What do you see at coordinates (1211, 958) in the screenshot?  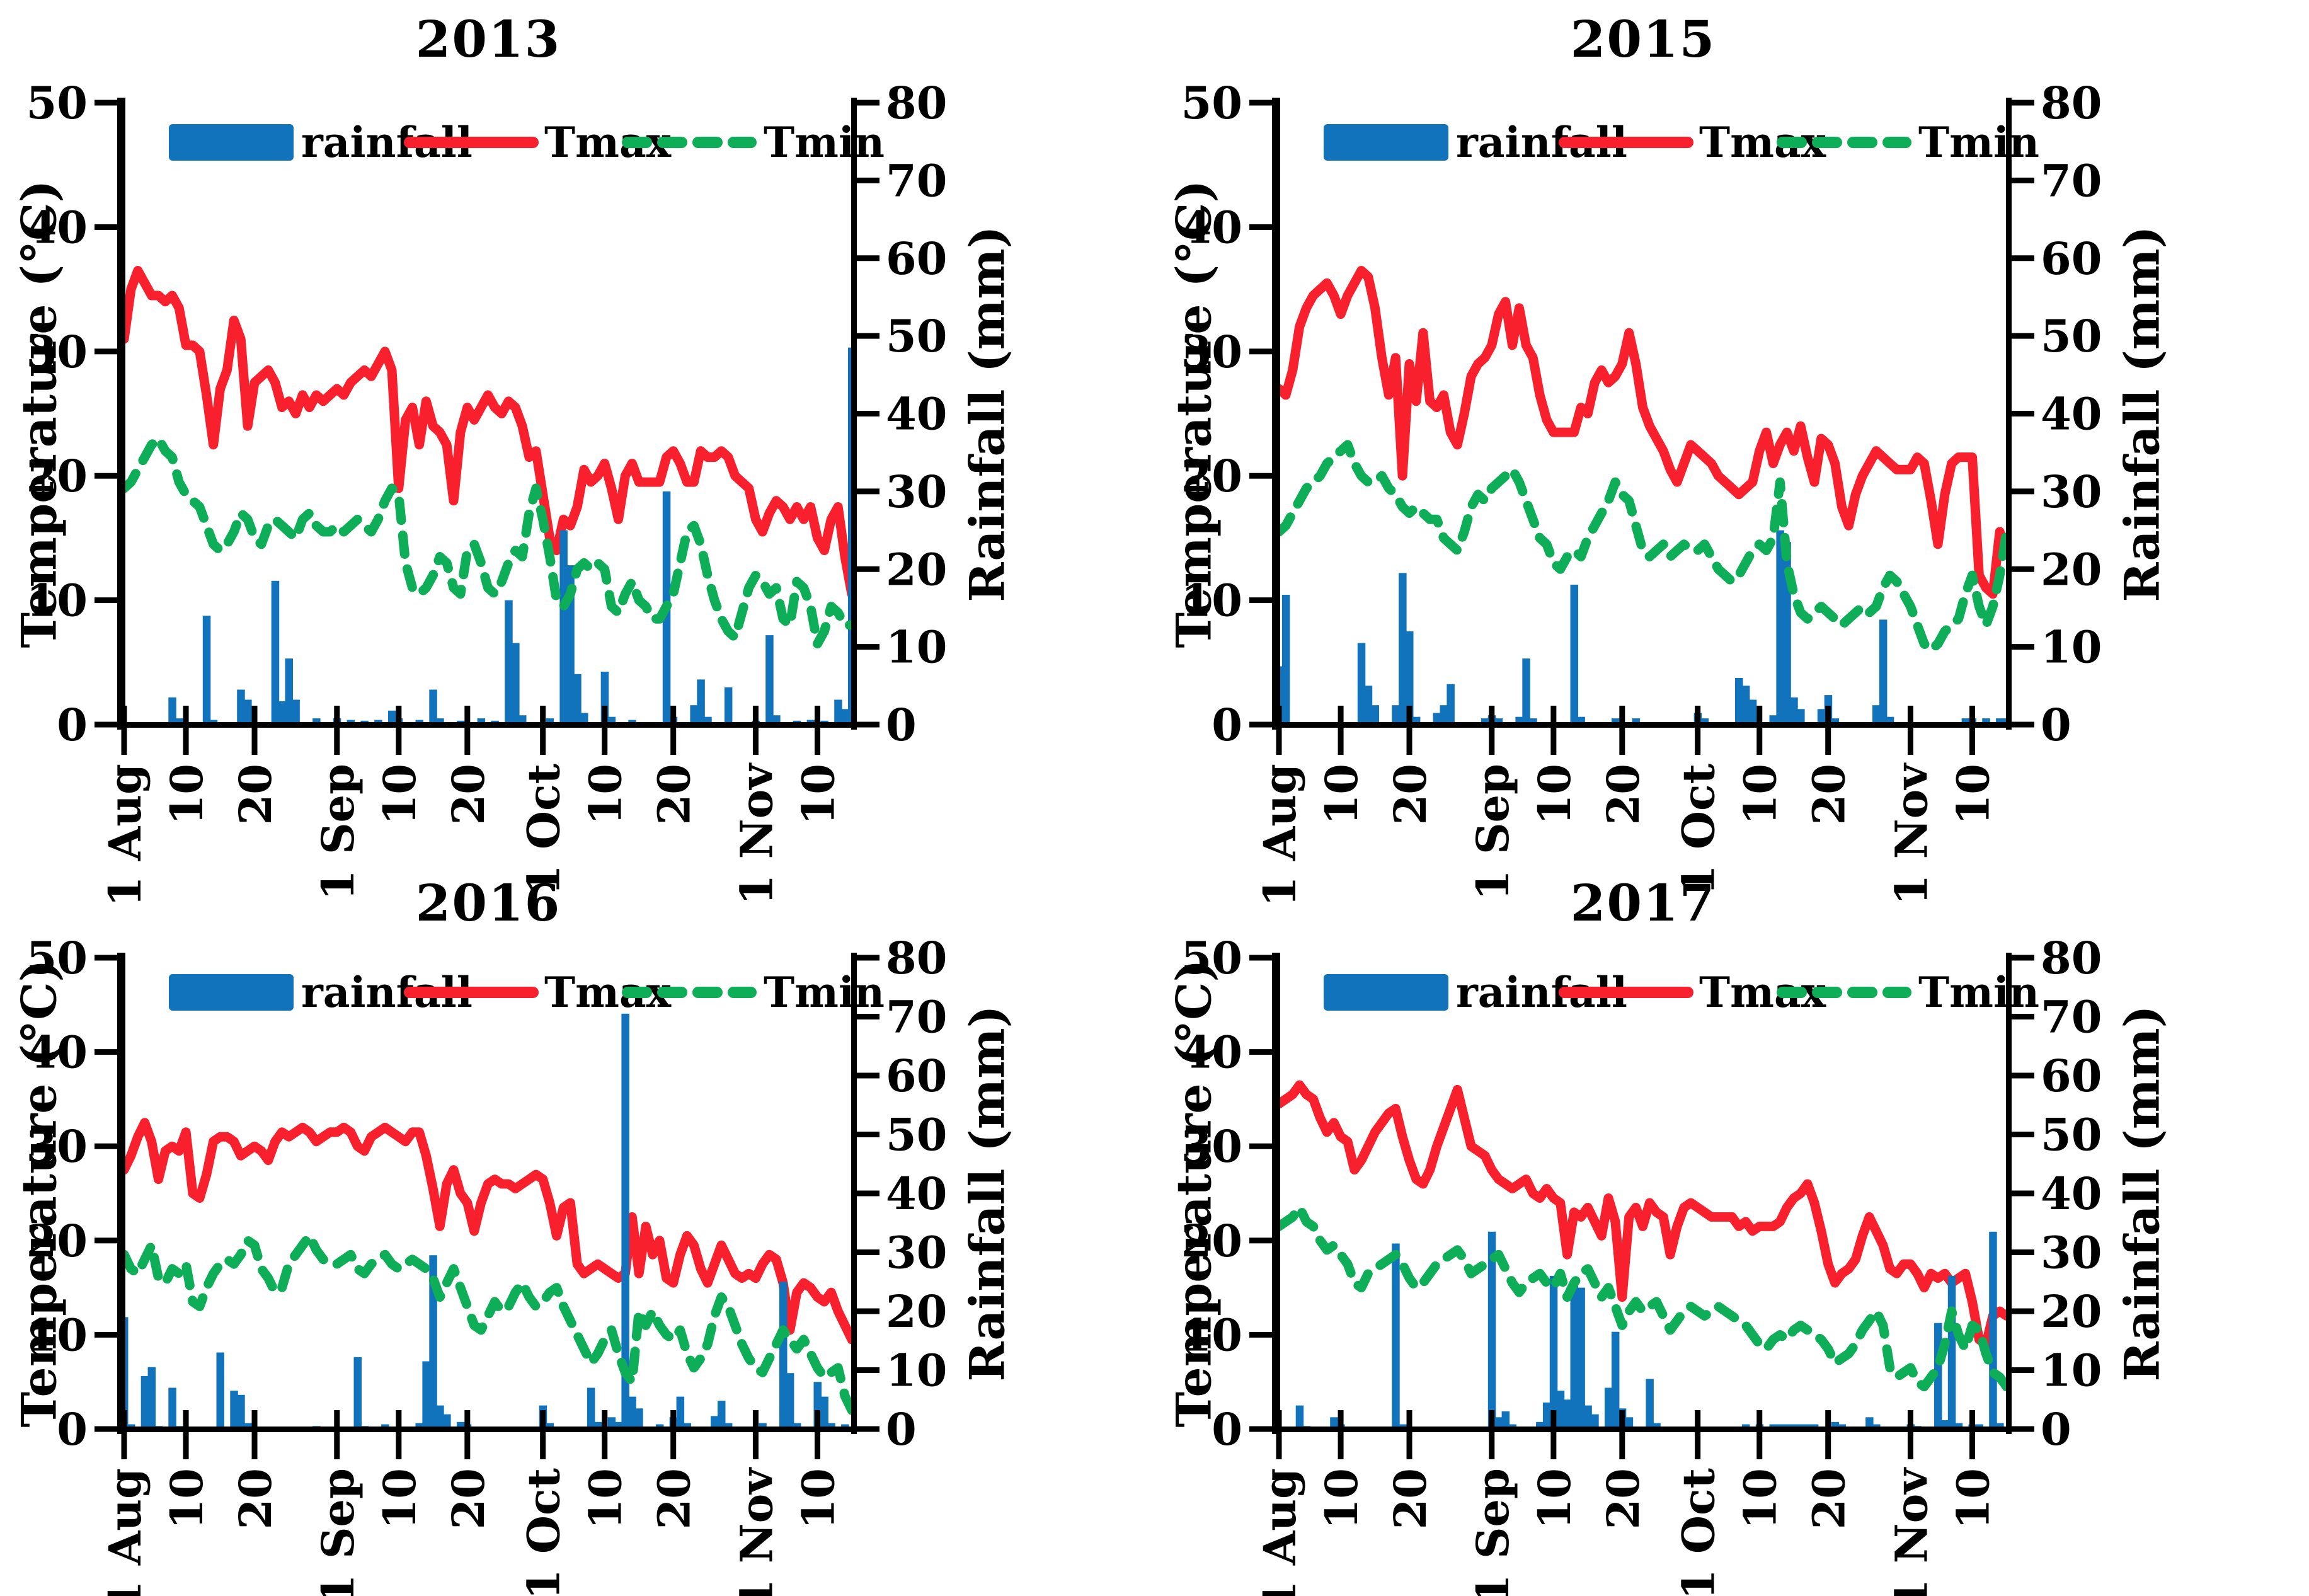 I see `left-tick-label: 50` at bounding box center [1211, 958].